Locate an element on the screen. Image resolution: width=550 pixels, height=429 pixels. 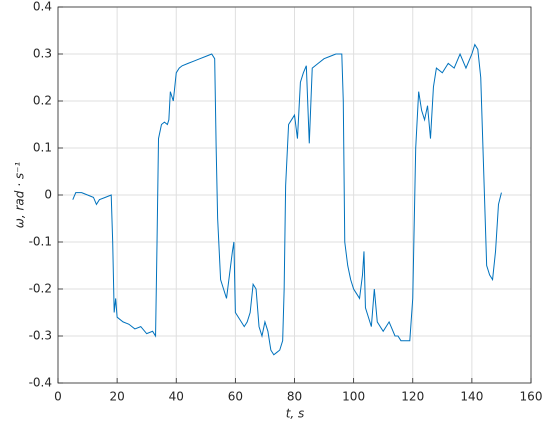
x-axis-label: t, s is located at coordinates (295, 414).